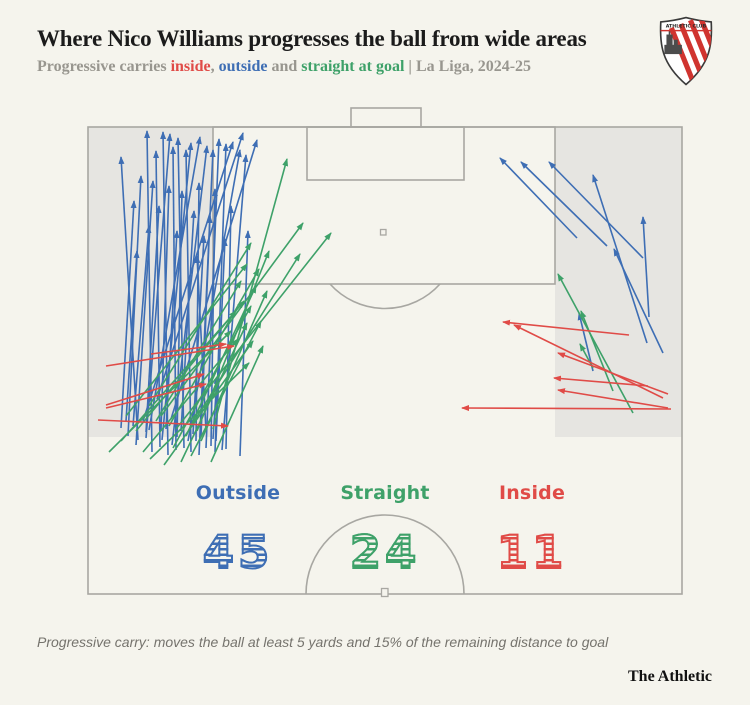 Image resolution: width=750 pixels, height=705 pixels. What do you see at coordinates (238, 552) in the screenshot?
I see `outside-count: 45` at bounding box center [238, 552].